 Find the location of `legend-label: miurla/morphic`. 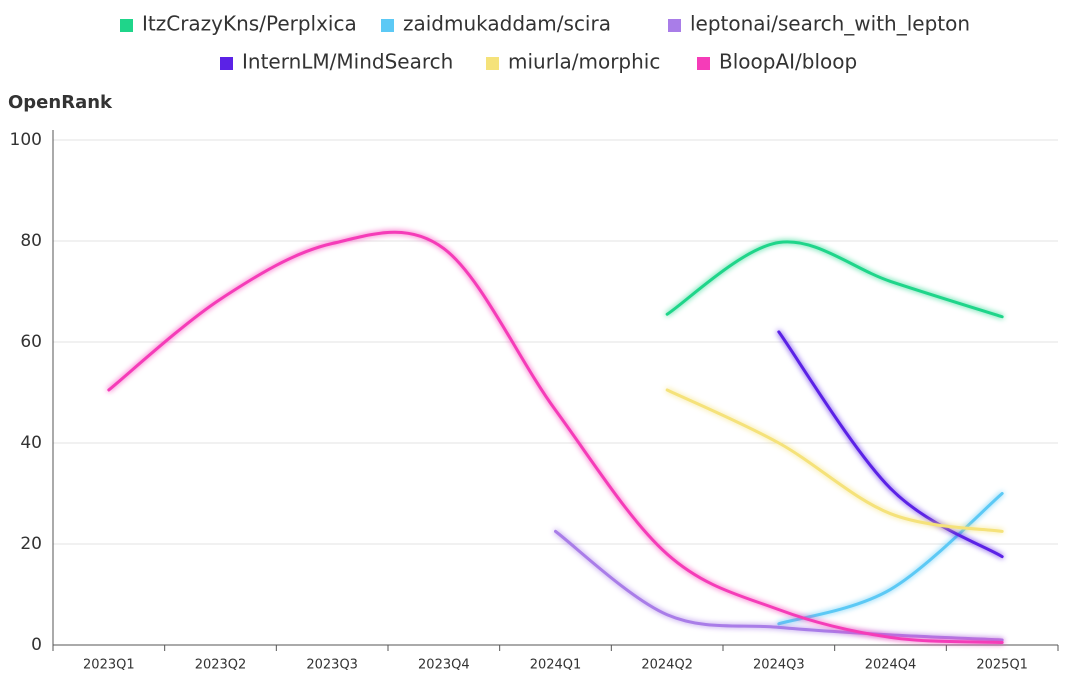

legend-label: miurla/morphic is located at coordinates (584, 62).